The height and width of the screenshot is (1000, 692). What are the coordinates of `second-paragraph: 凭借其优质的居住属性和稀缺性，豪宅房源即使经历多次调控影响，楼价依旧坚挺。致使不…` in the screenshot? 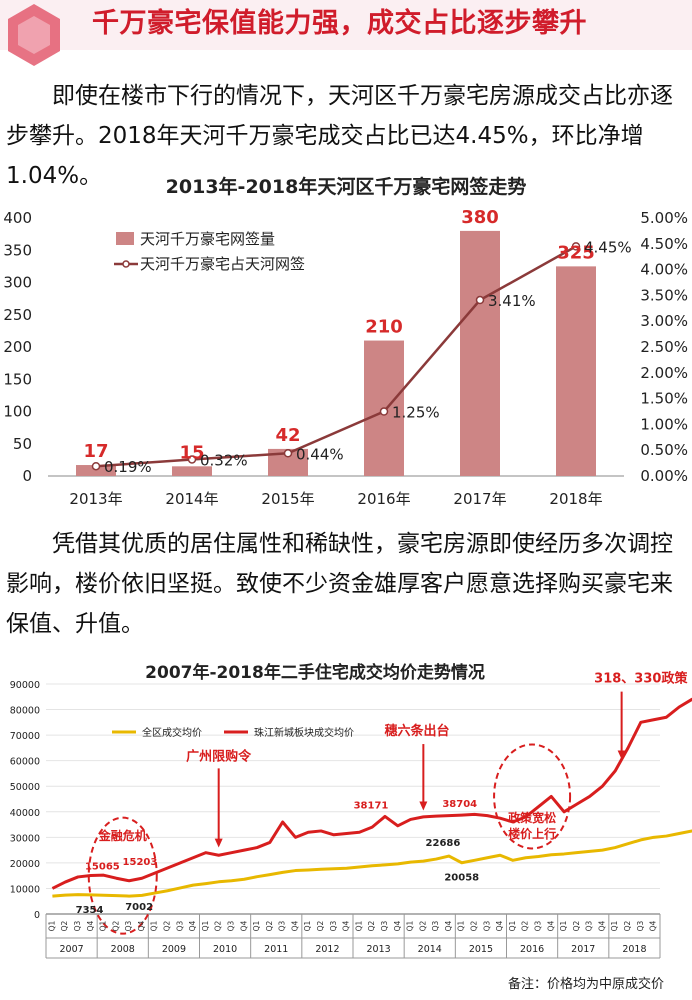 It's located at (348, 584).